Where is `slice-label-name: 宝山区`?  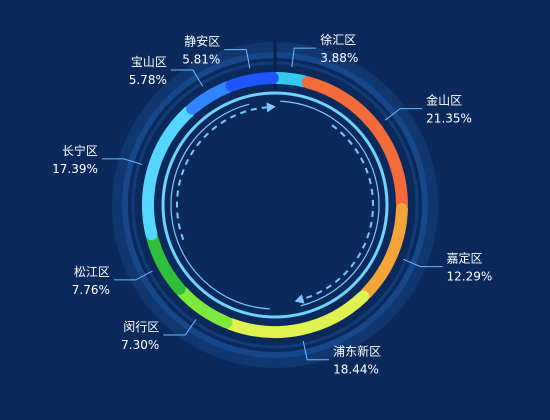
slice-label-name: 宝山区 is located at coordinates (149, 62).